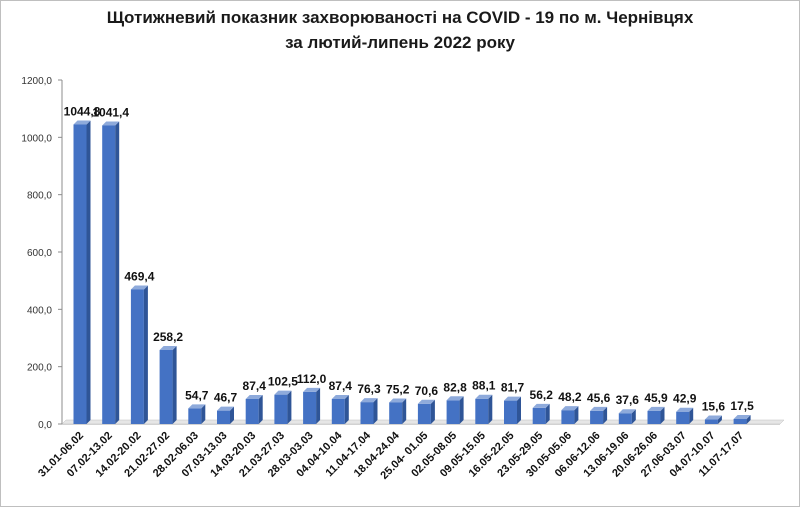 The width and height of the screenshot is (800, 507). What do you see at coordinates (484, 386) in the screenshot?
I see `data-label: 88,1` at bounding box center [484, 386].